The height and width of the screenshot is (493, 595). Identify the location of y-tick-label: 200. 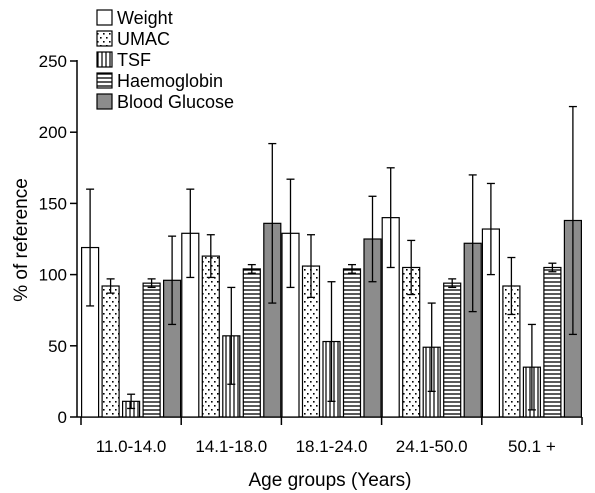
(53, 132).